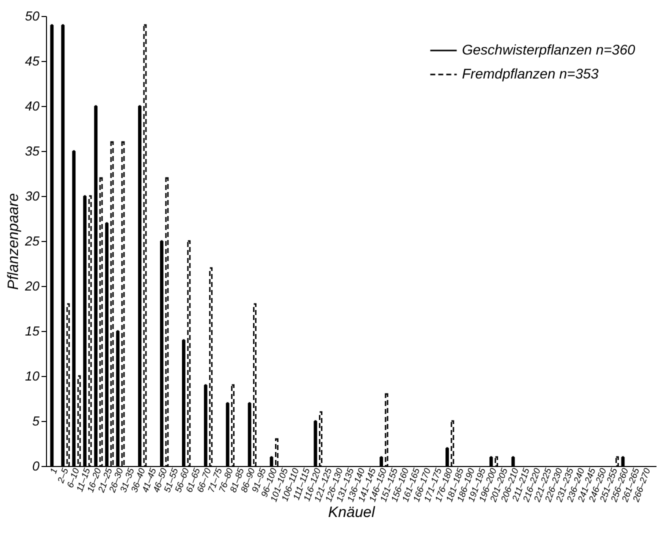 This screenshot has height=558, width=670. I want to click on x-axis-title: Knäuel, so click(352, 513).